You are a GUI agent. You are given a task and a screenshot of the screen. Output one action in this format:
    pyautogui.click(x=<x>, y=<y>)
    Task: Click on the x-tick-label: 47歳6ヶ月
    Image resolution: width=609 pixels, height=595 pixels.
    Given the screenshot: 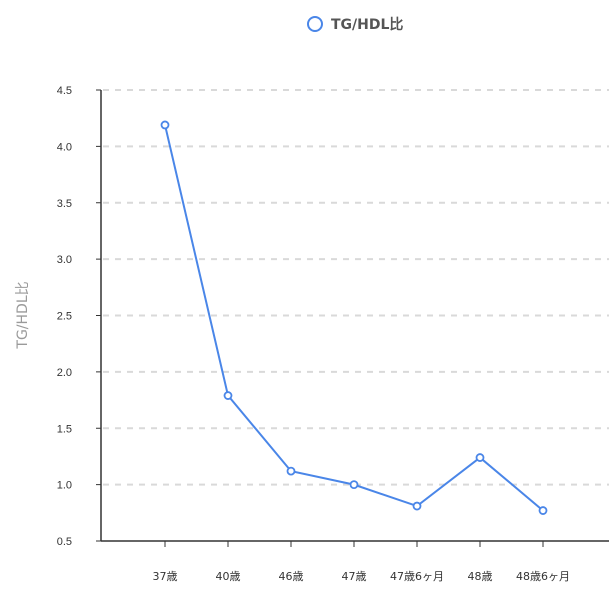 What is the action you would take?
    pyautogui.click(x=417, y=576)
    